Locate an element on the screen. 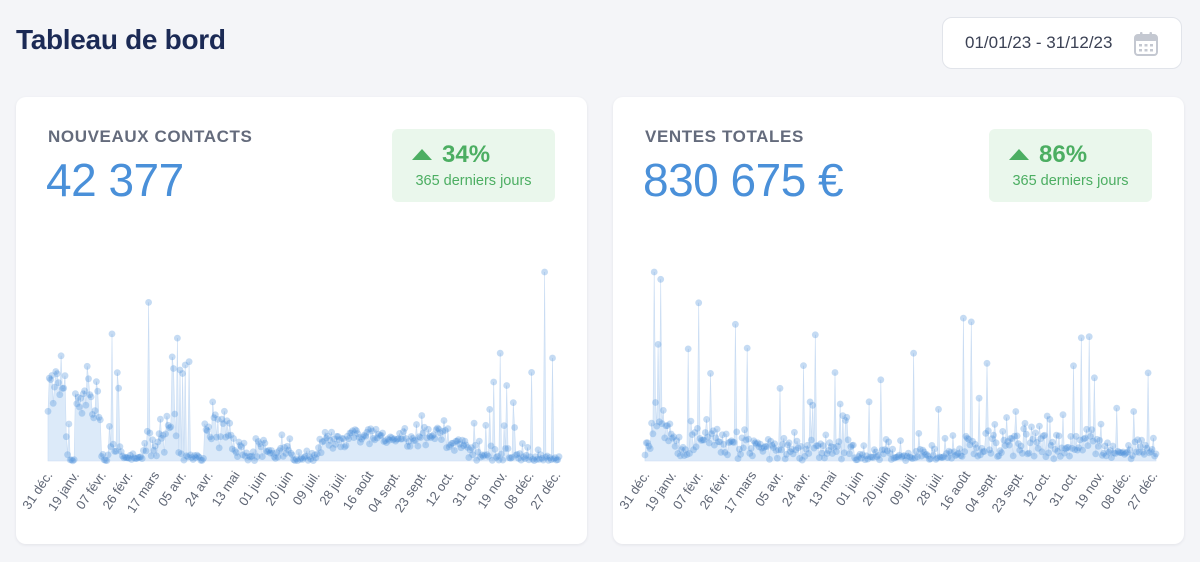 This screenshot has width=1200, height=562. date-range-picker: 01/01/23 - 31/12/23 is located at coordinates (1062, 43).